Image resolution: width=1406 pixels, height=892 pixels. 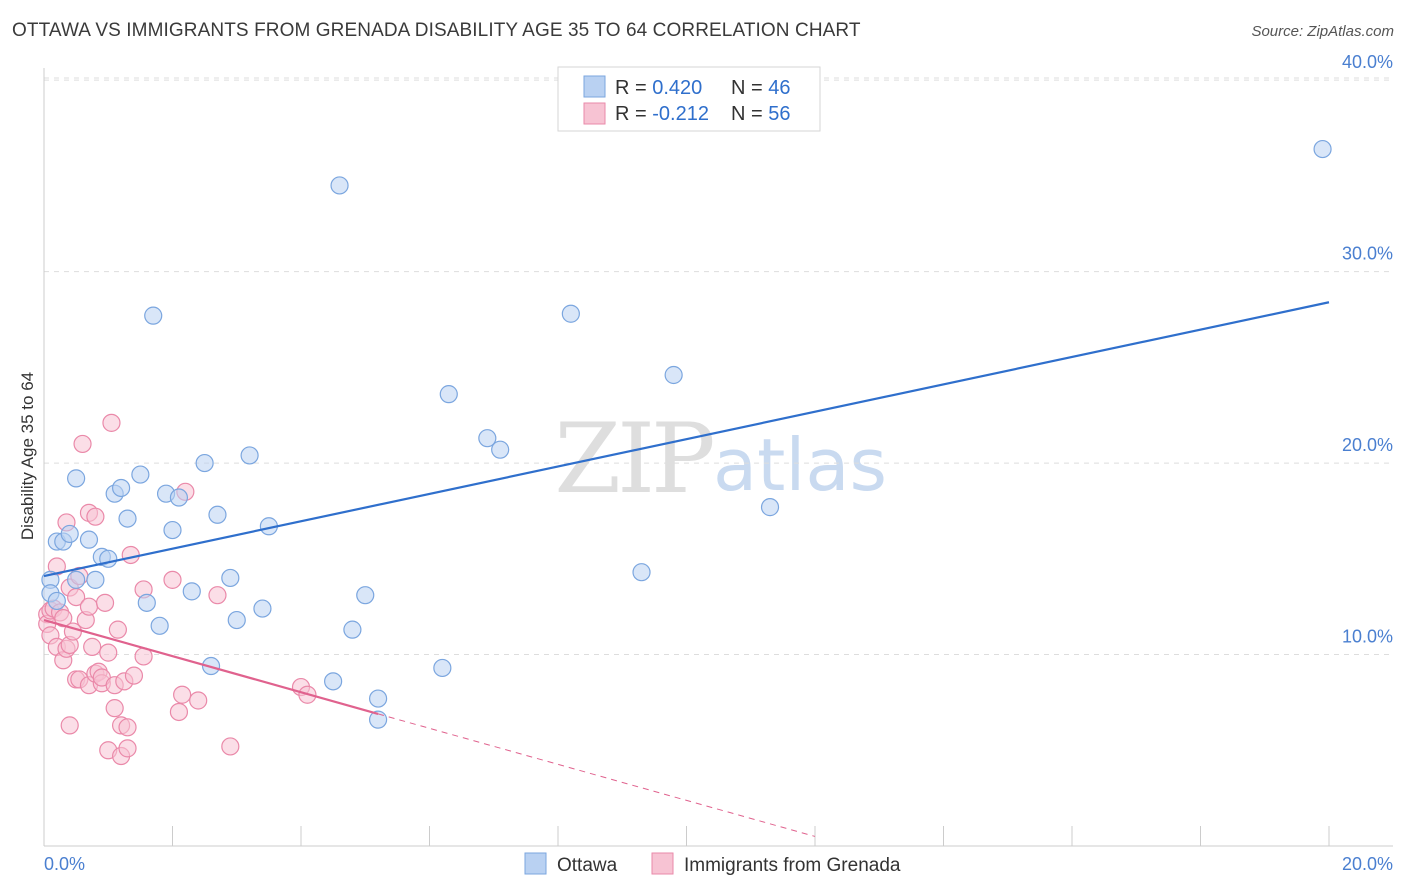 What do you see at coordinates (587, 865) in the screenshot?
I see `legend-label-ottawa: Ottawa` at bounding box center [587, 865].